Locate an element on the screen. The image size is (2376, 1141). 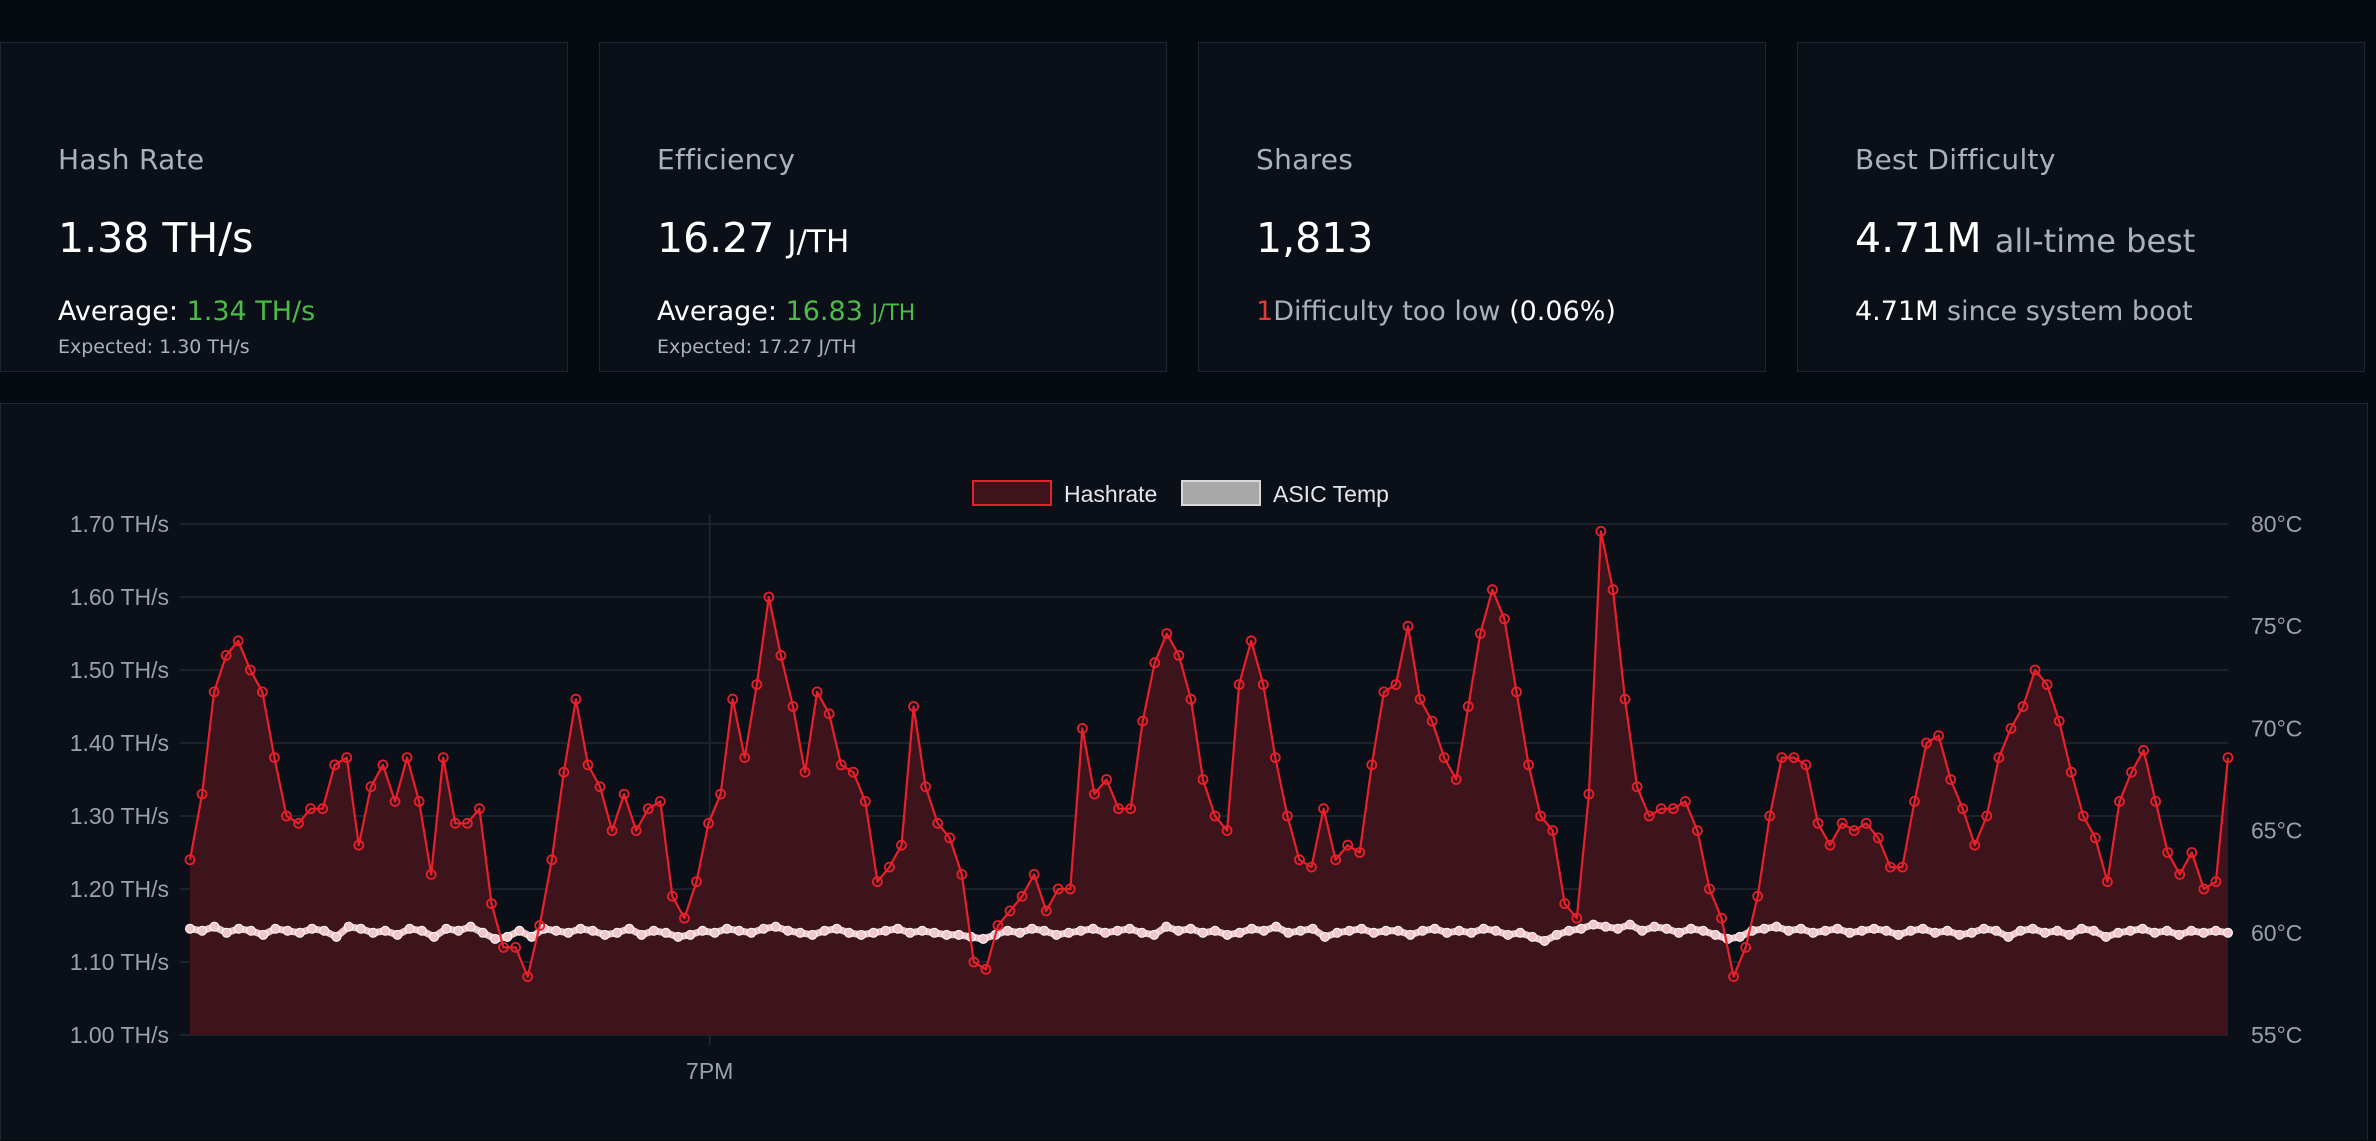
best-difficulty-value: 4.71M all-time best is located at coordinates (2025, 238).